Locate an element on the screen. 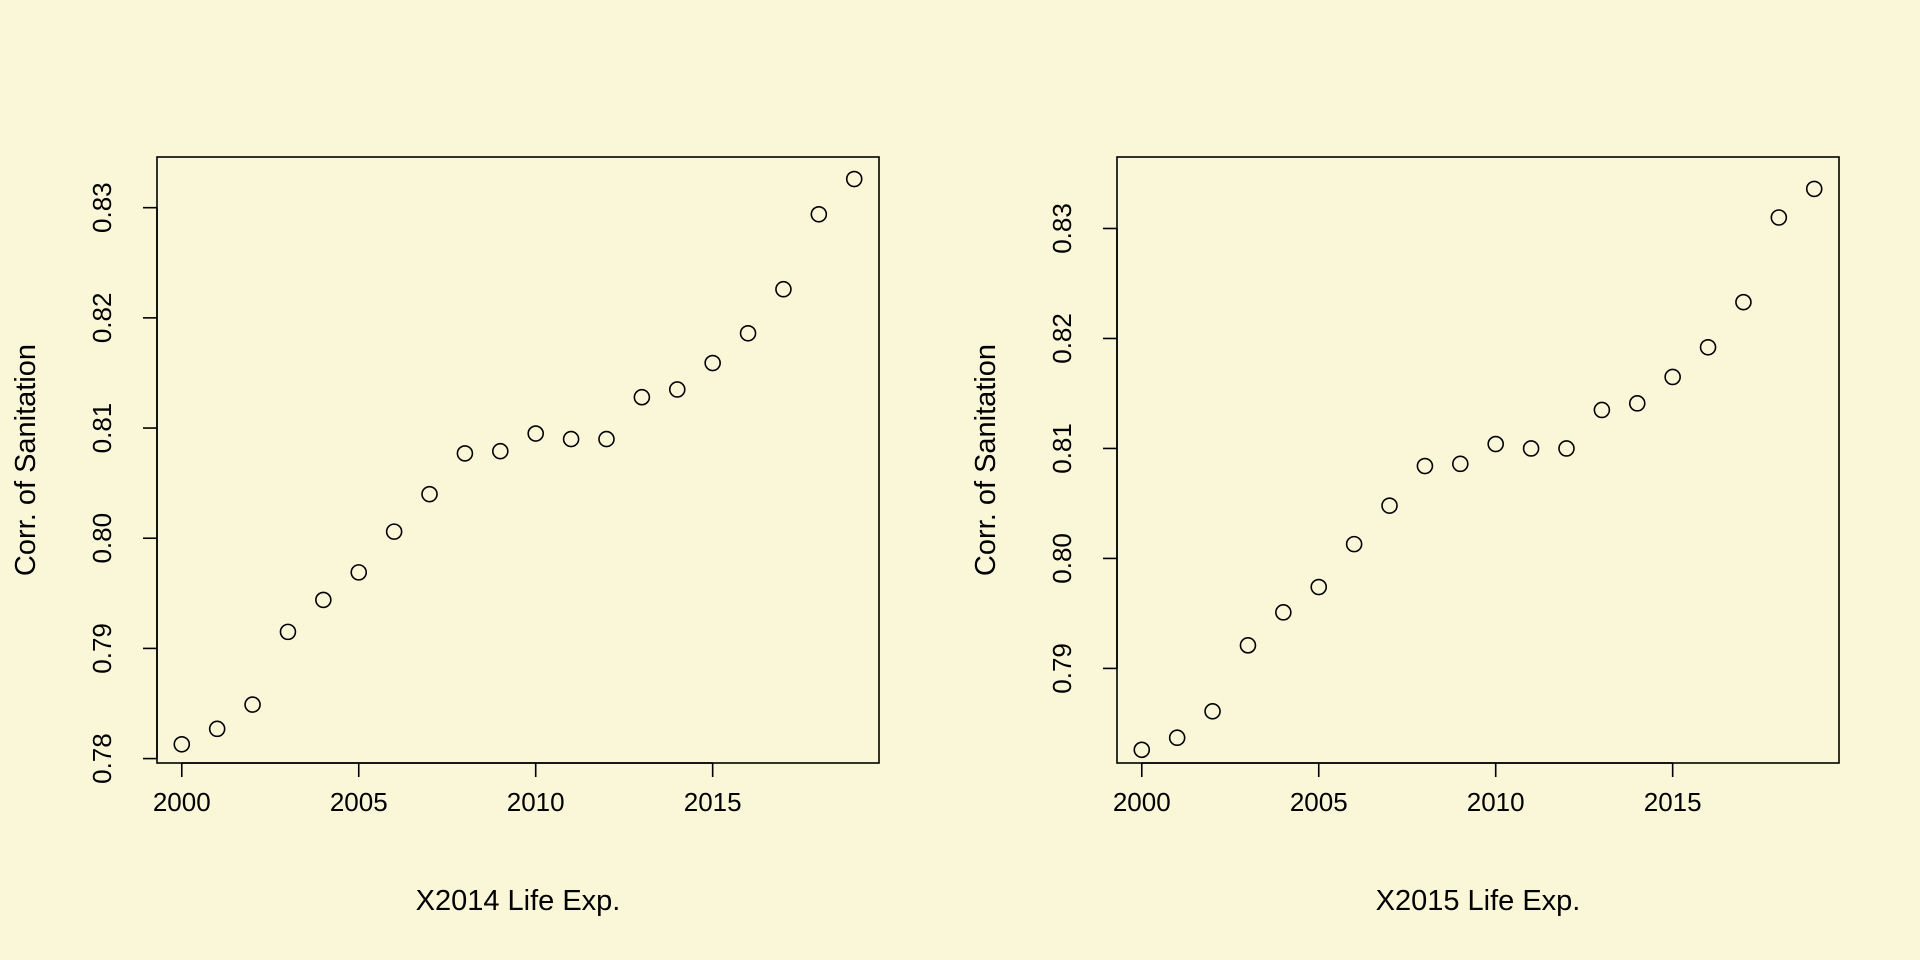  y-tick-label: 0.78 is located at coordinates (102, 758).